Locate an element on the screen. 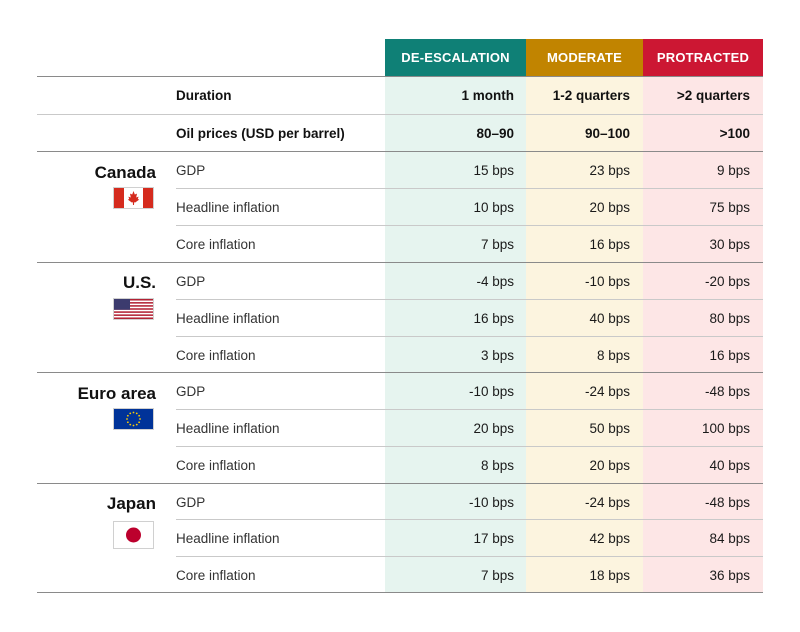  duration-de-escalation: 1 month is located at coordinates (488, 95).